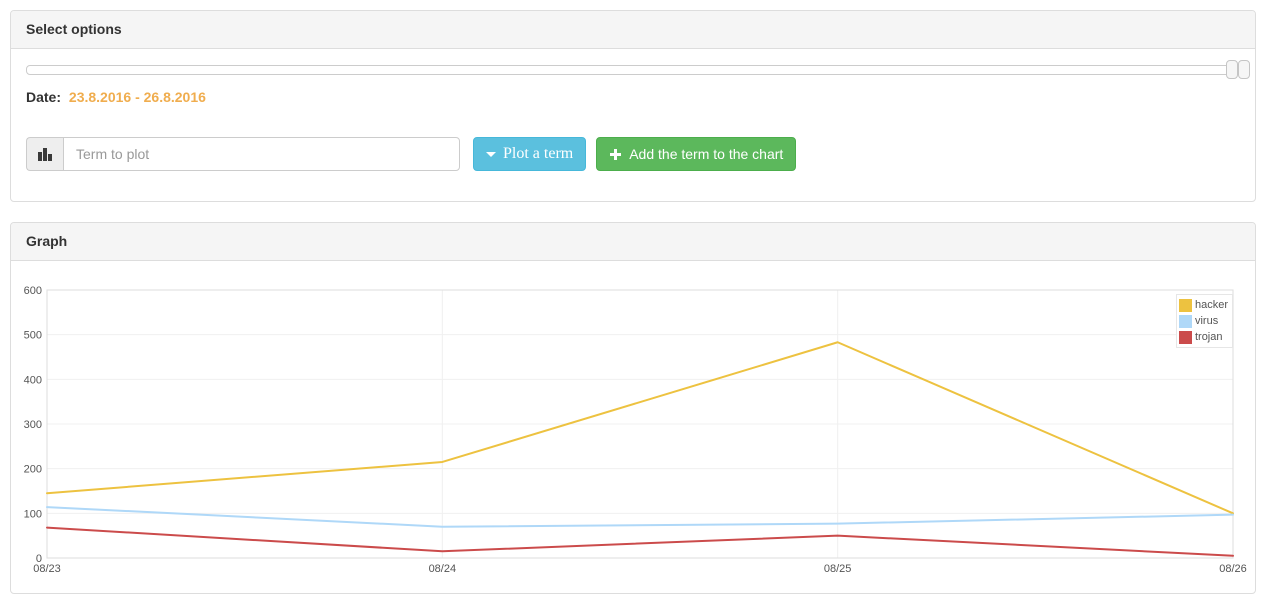 The width and height of the screenshot is (1266, 604). I want to click on legend-label: virus, so click(1206, 321).